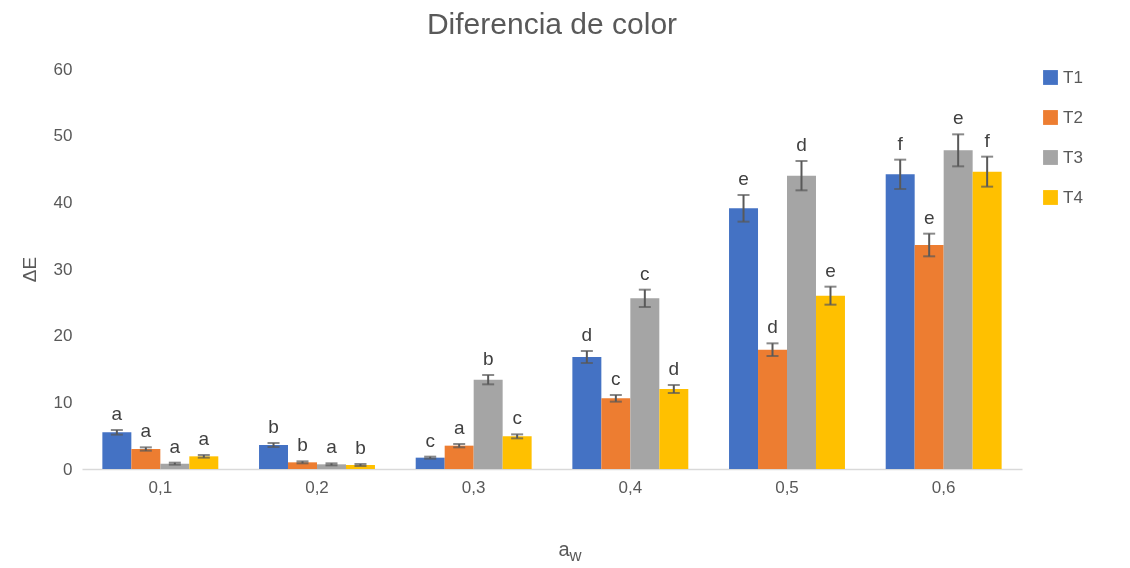 The width and height of the screenshot is (1130, 568). I want to click on x-axis-title: a$_{w}$, so click(570, 552).